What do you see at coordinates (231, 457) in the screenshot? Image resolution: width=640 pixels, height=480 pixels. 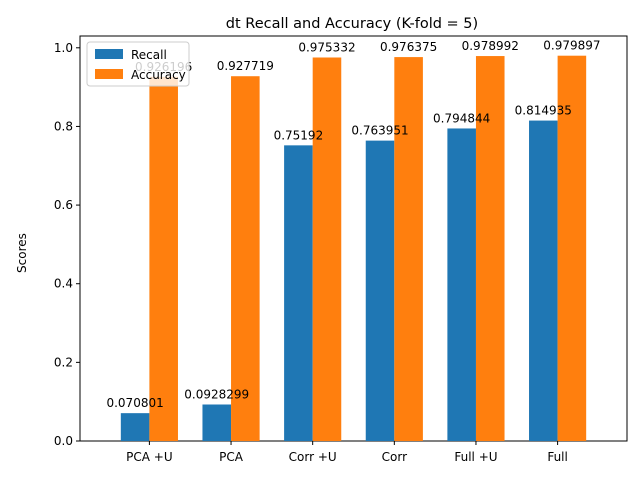 I see `x-tick-label: PCA` at bounding box center [231, 457].